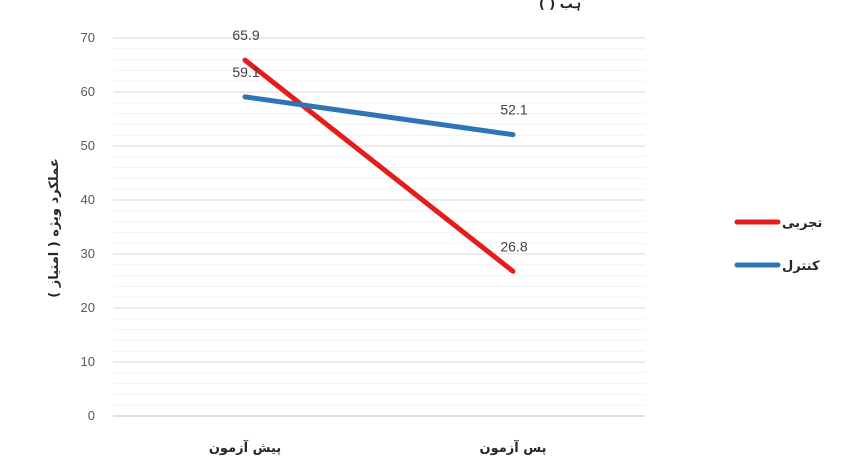 This screenshot has height=460, width=849. What do you see at coordinates (513, 246) in the screenshot?
I see `data-label: 26.8` at bounding box center [513, 246].